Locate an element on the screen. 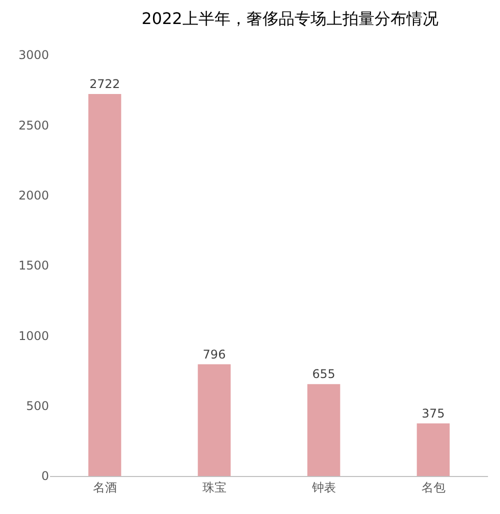 This screenshot has width=500, height=514. y-tick-label: 2000 is located at coordinates (33, 195).